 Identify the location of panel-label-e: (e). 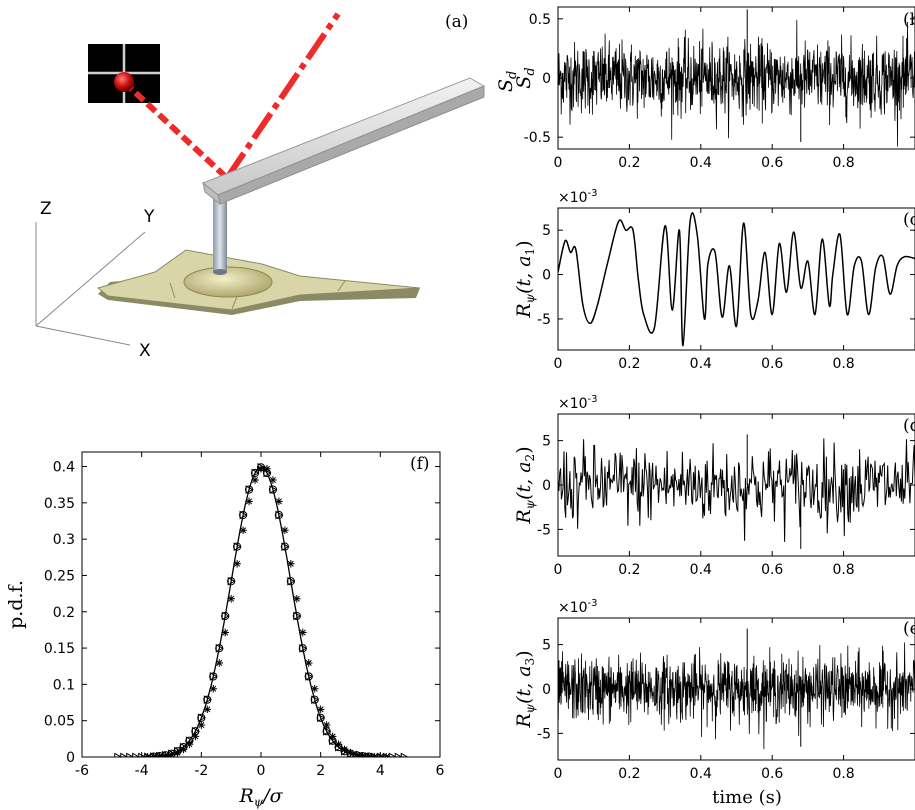
(909, 629).